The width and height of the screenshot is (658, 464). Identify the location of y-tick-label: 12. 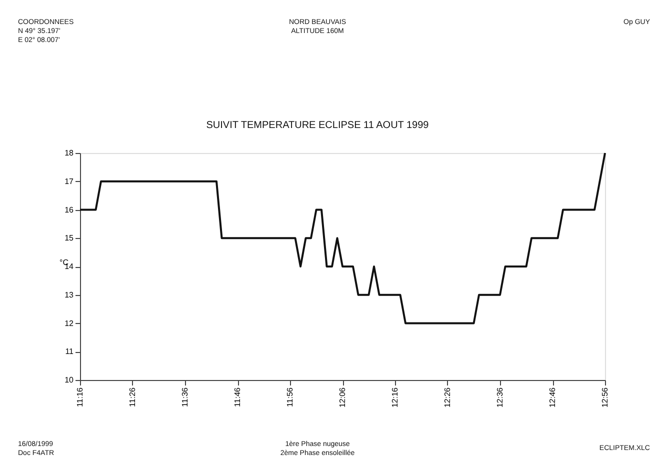
(69, 323).